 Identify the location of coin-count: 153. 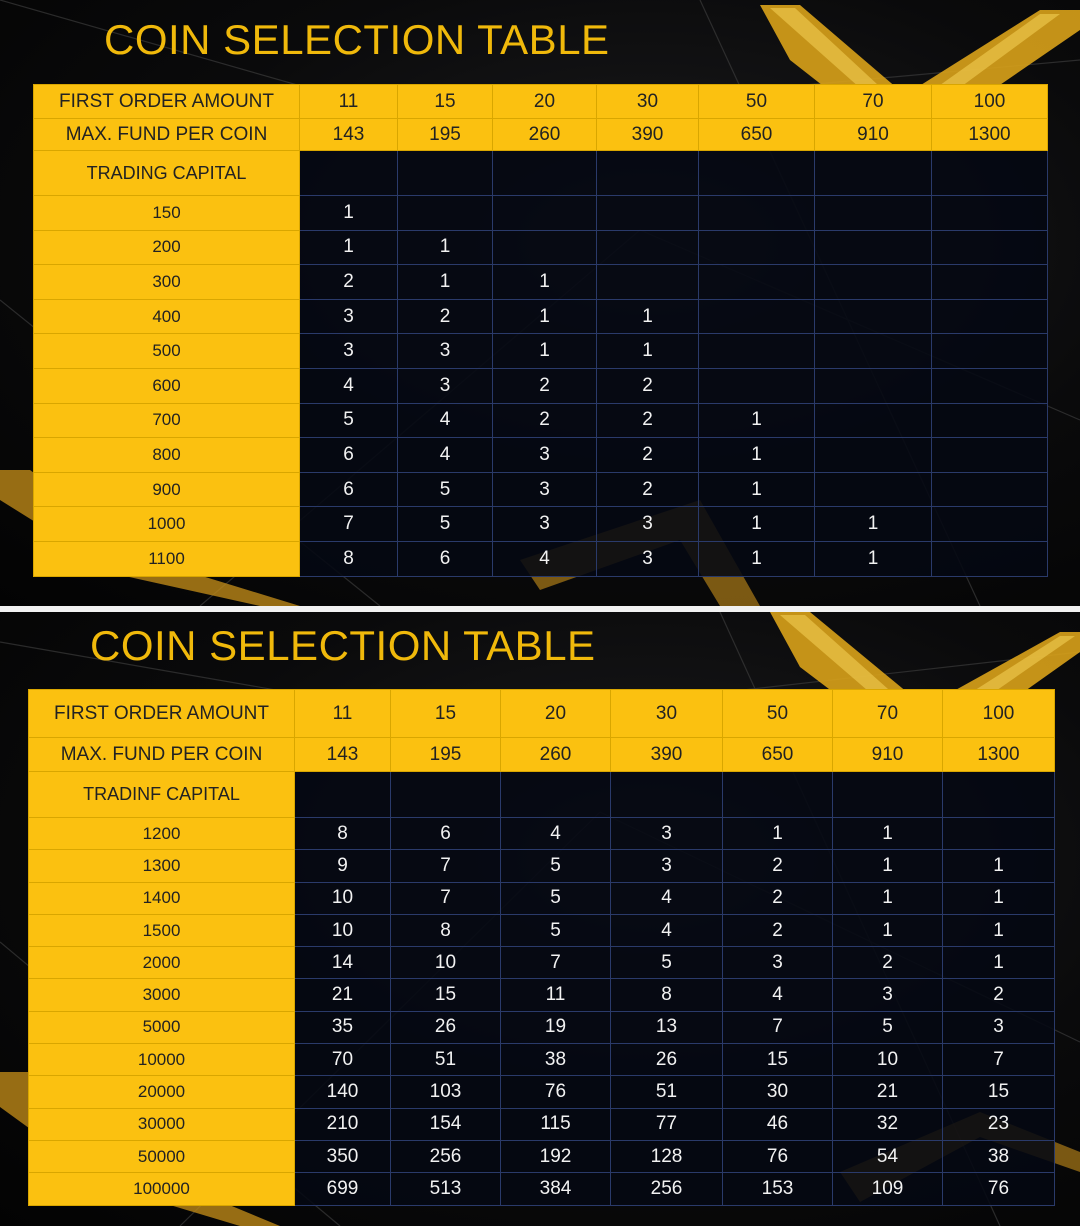
(777, 1189).